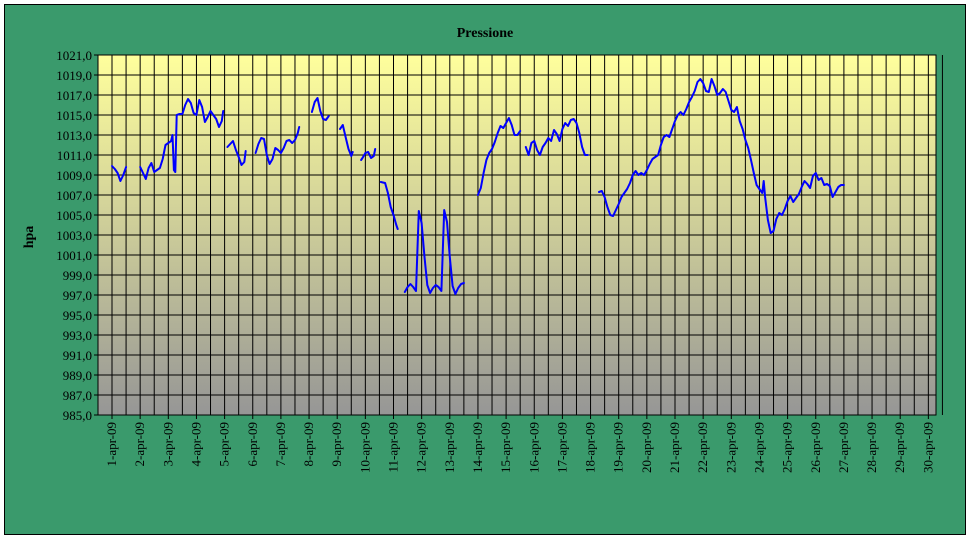 This screenshot has width=970, height=544. I want to click on x-tick-label: 3-apr-09, so click(167, 444).